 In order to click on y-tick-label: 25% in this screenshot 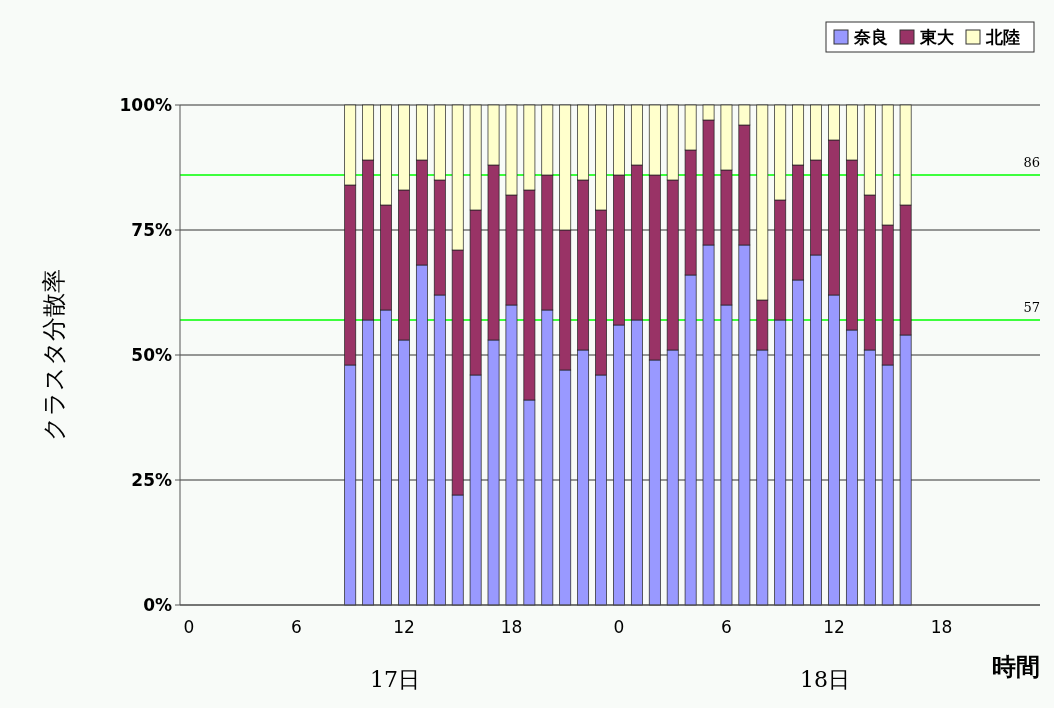, I will do `click(151, 479)`.